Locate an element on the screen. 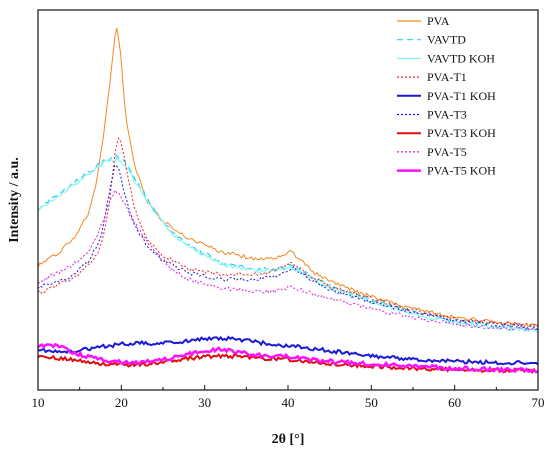  x-tick-label: 20 is located at coordinates (121, 402).